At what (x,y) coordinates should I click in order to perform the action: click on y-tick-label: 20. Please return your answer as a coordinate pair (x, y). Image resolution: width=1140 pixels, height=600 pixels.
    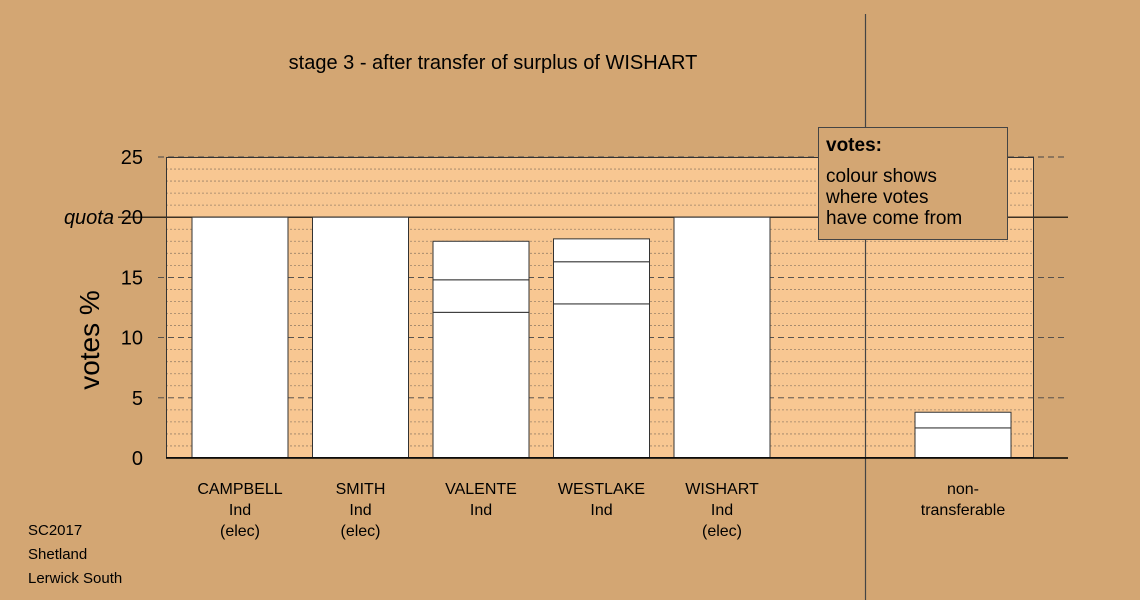
    Looking at the image, I should click on (132, 218).